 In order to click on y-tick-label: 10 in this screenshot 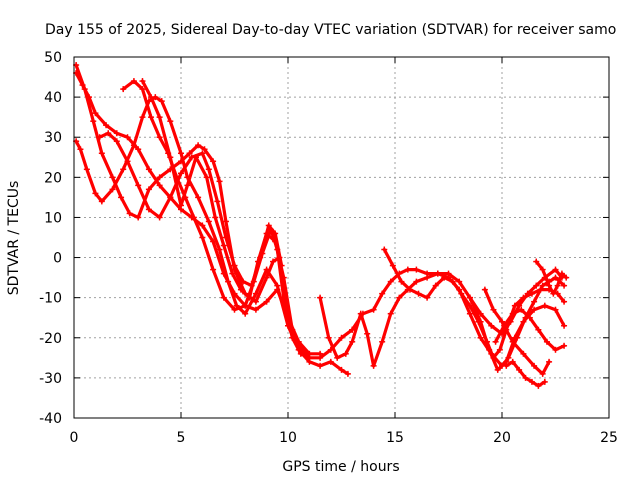, I will do `click(53, 218)`.